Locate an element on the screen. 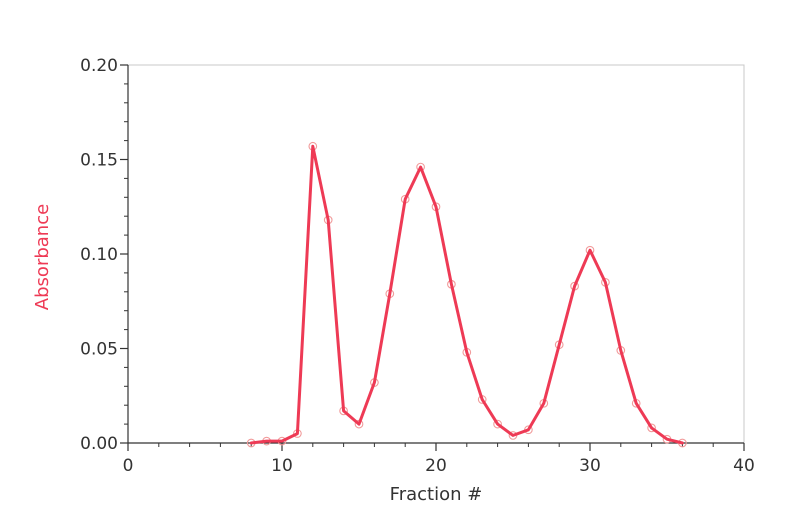 This screenshot has height=528, width=800. y-tick-label: 0.20 is located at coordinates (99, 66).